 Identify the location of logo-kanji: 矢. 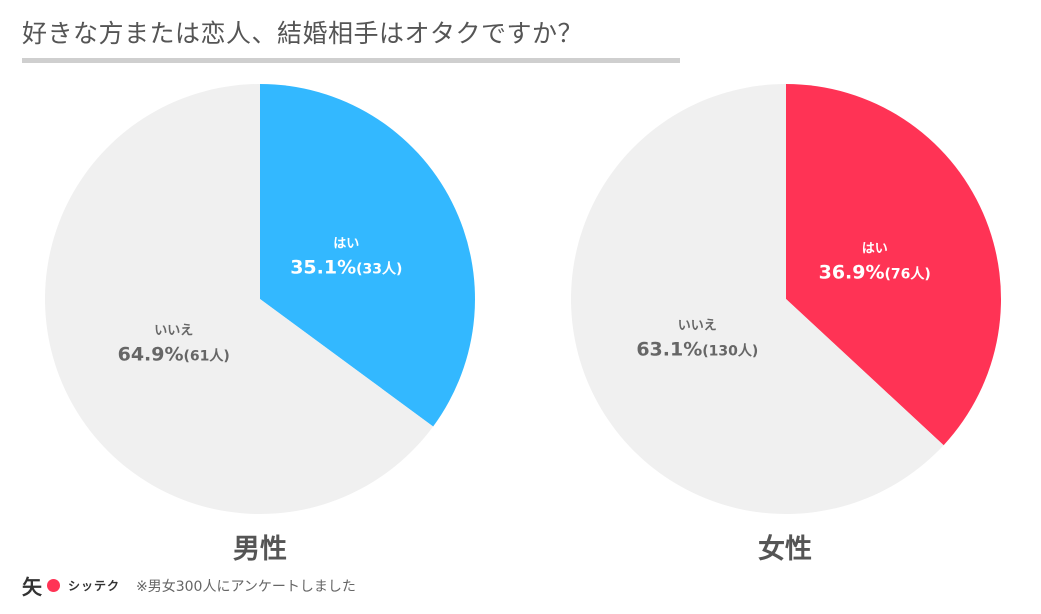
(32, 587).